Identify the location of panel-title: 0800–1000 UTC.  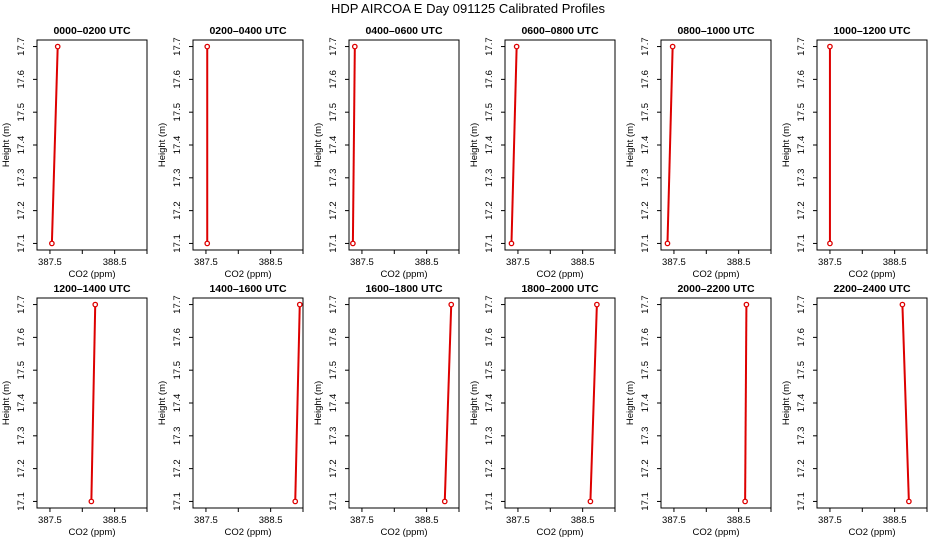
(715, 31).